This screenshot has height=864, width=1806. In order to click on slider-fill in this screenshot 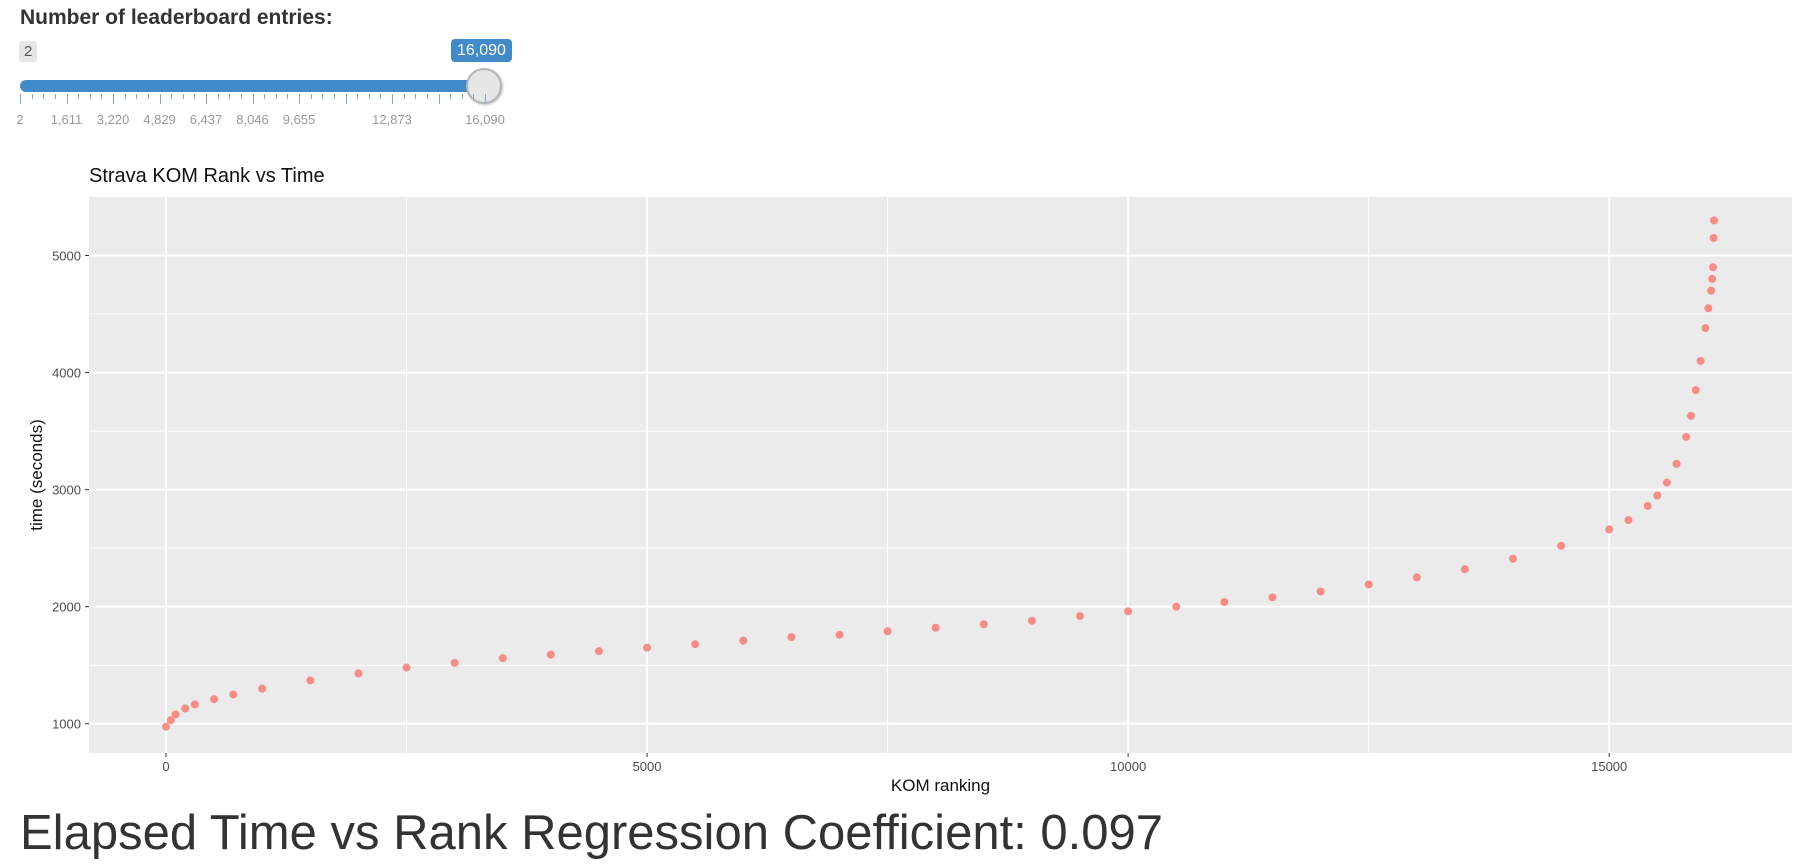, I will do `click(252, 86)`.